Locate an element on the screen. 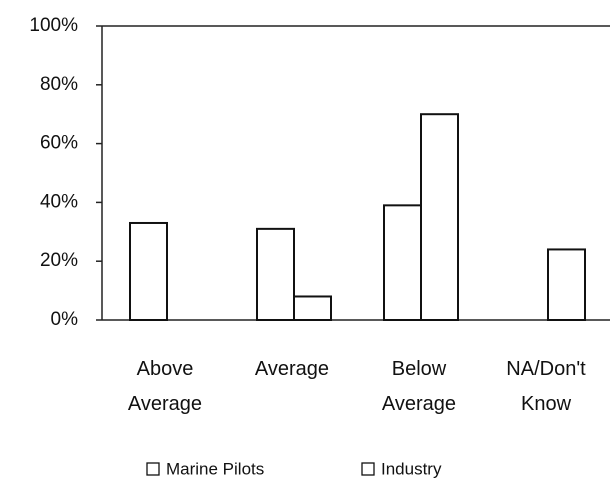 The height and width of the screenshot is (484, 610). y-tick-label: 100% is located at coordinates (53, 25).